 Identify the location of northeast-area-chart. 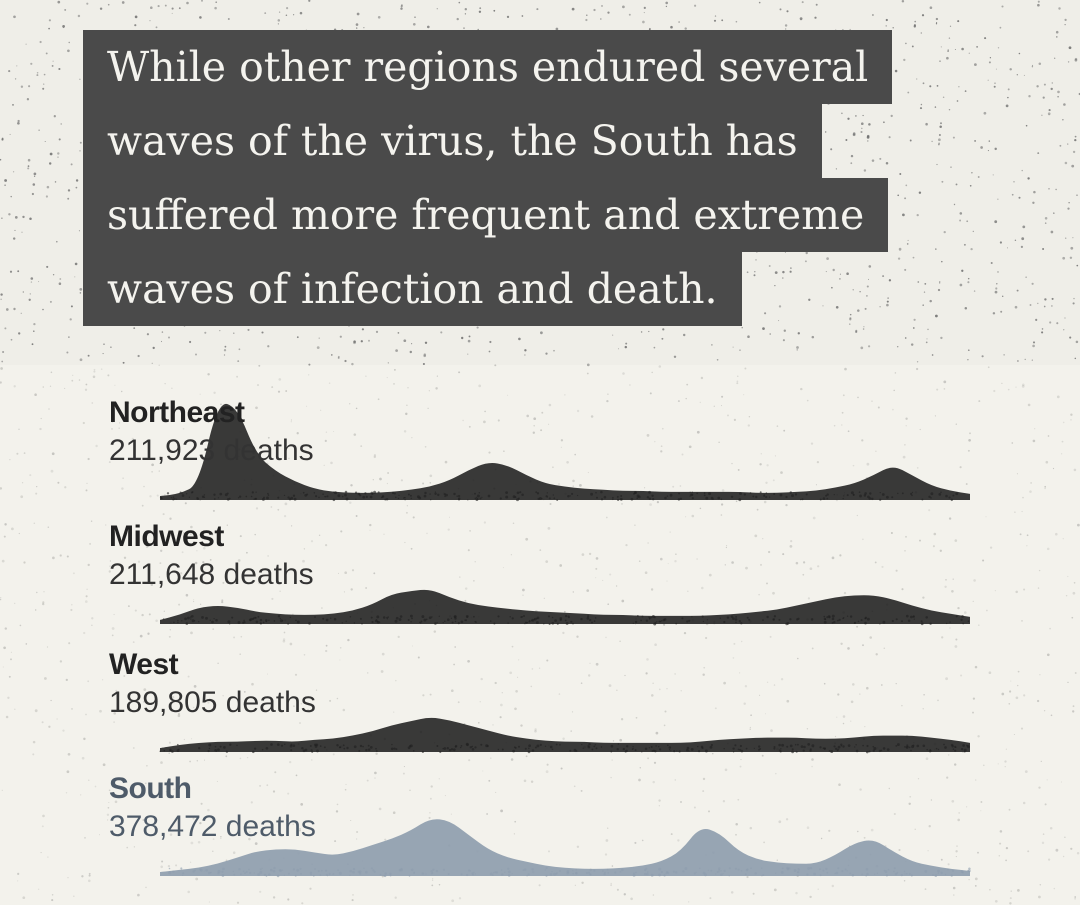
(564, 452).